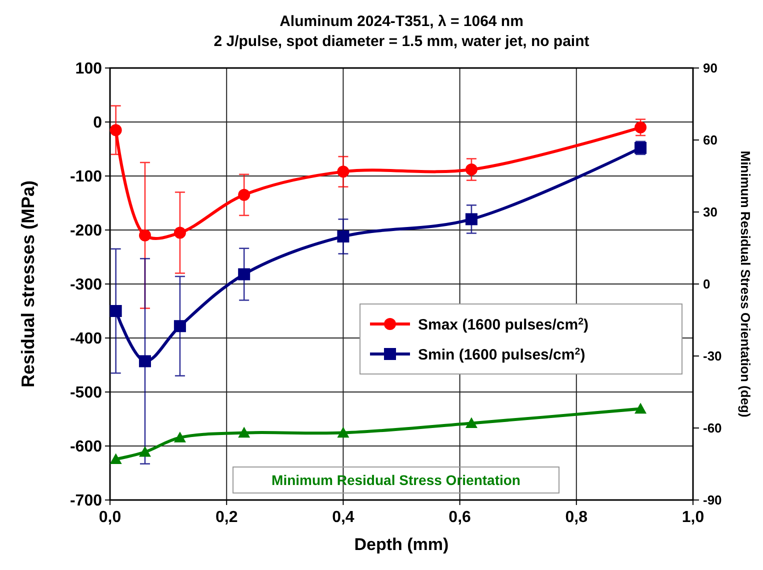 The height and width of the screenshot is (570, 763). What do you see at coordinates (576, 517) in the screenshot?
I see `x-tick-label: 0,8` at bounding box center [576, 517].